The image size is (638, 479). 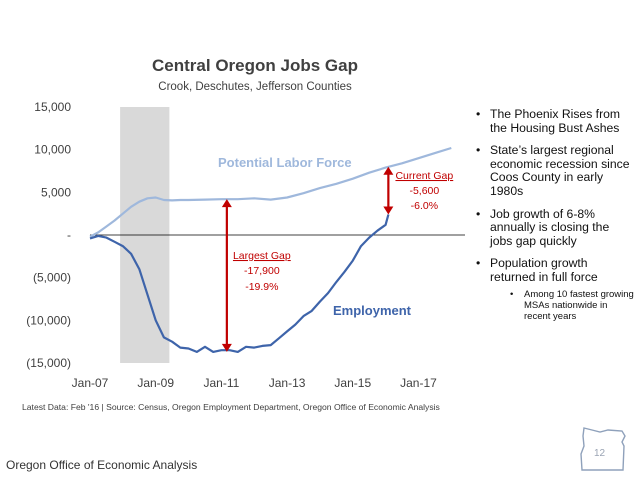 I want to click on potential-labor-force-line, so click(x=270, y=192).